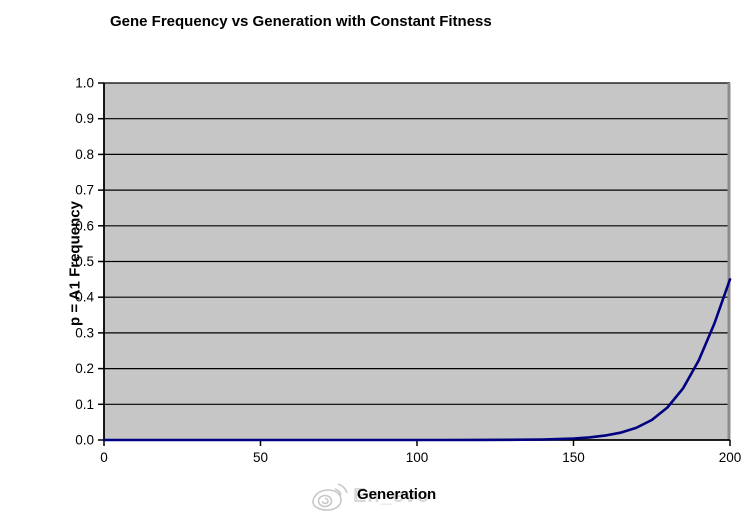  Describe the element at coordinates (730, 457) in the screenshot. I see `x-tick-label: 200` at that location.